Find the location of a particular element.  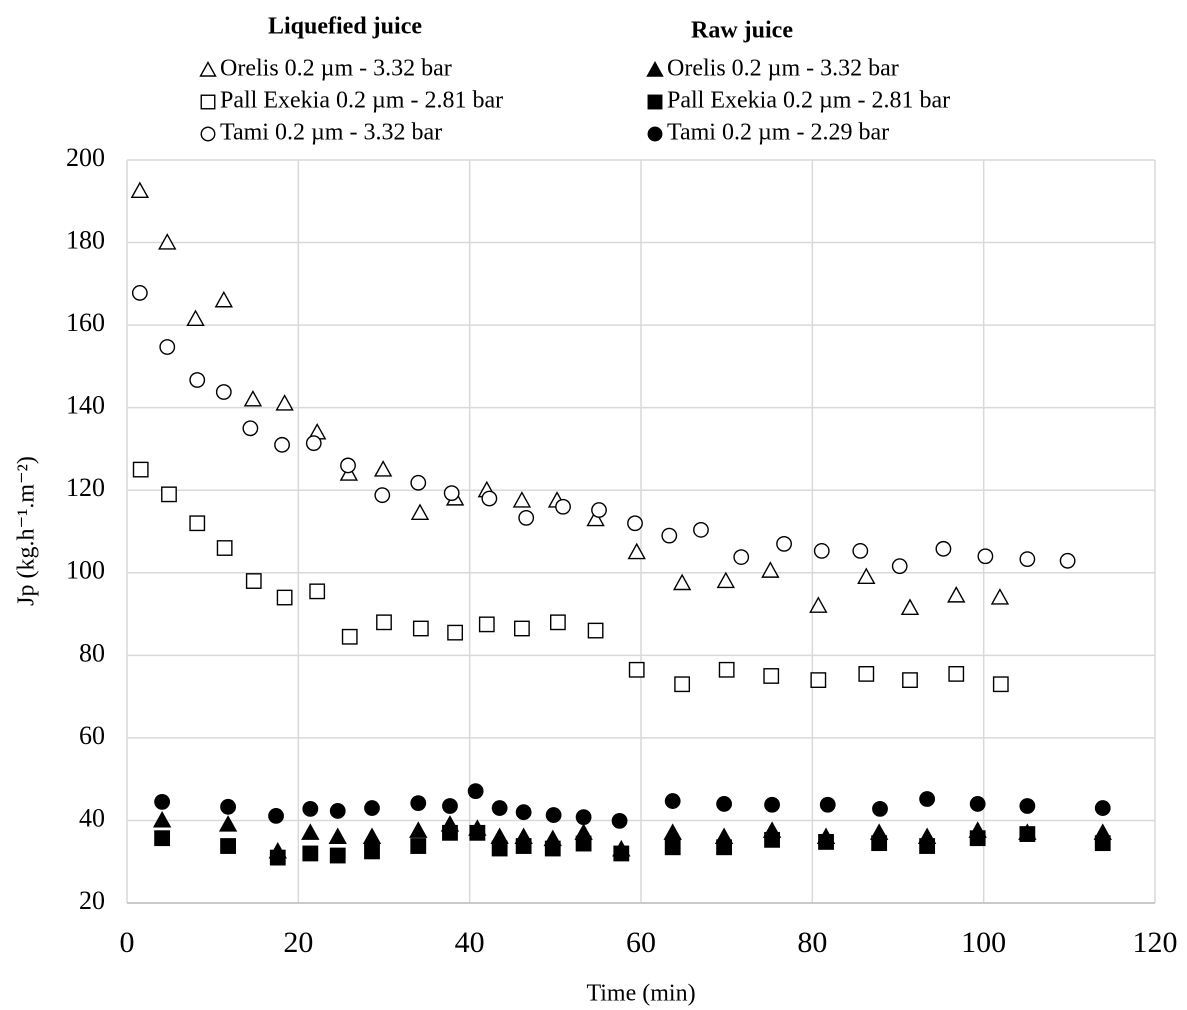

y-tick-label: 160 is located at coordinates (85, 322).